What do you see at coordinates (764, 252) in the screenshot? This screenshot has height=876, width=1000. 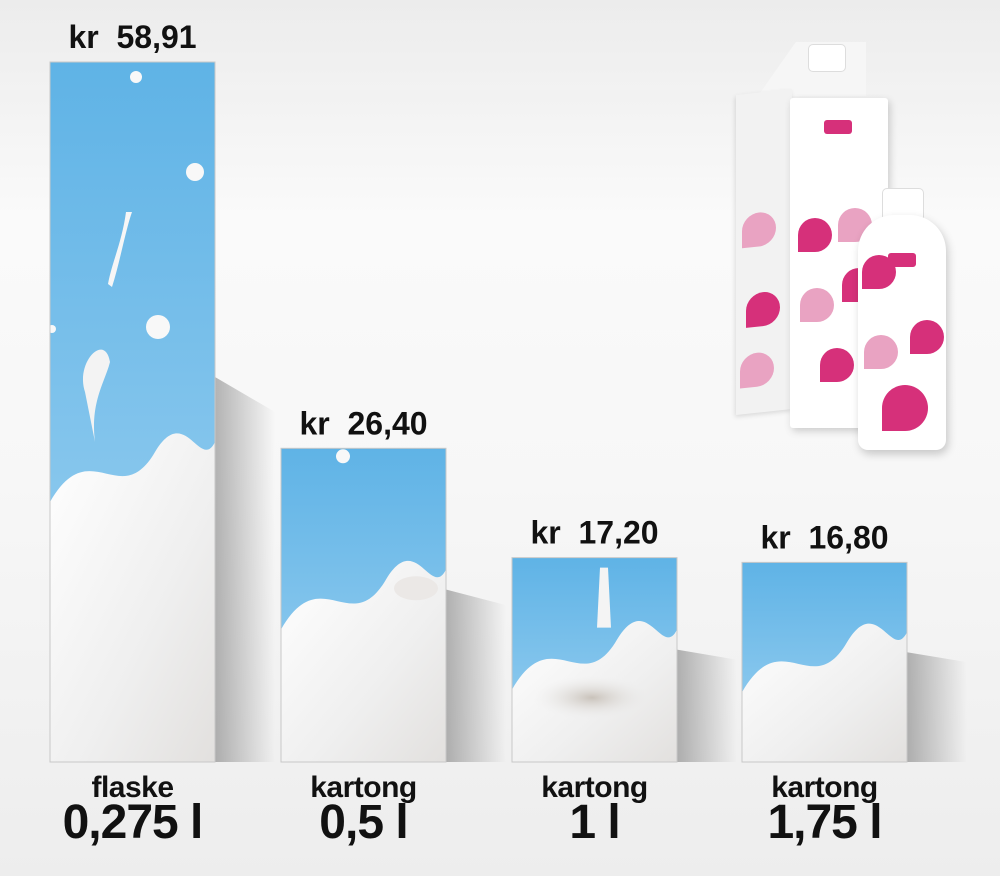 I see `carton-side` at bounding box center [764, 252].